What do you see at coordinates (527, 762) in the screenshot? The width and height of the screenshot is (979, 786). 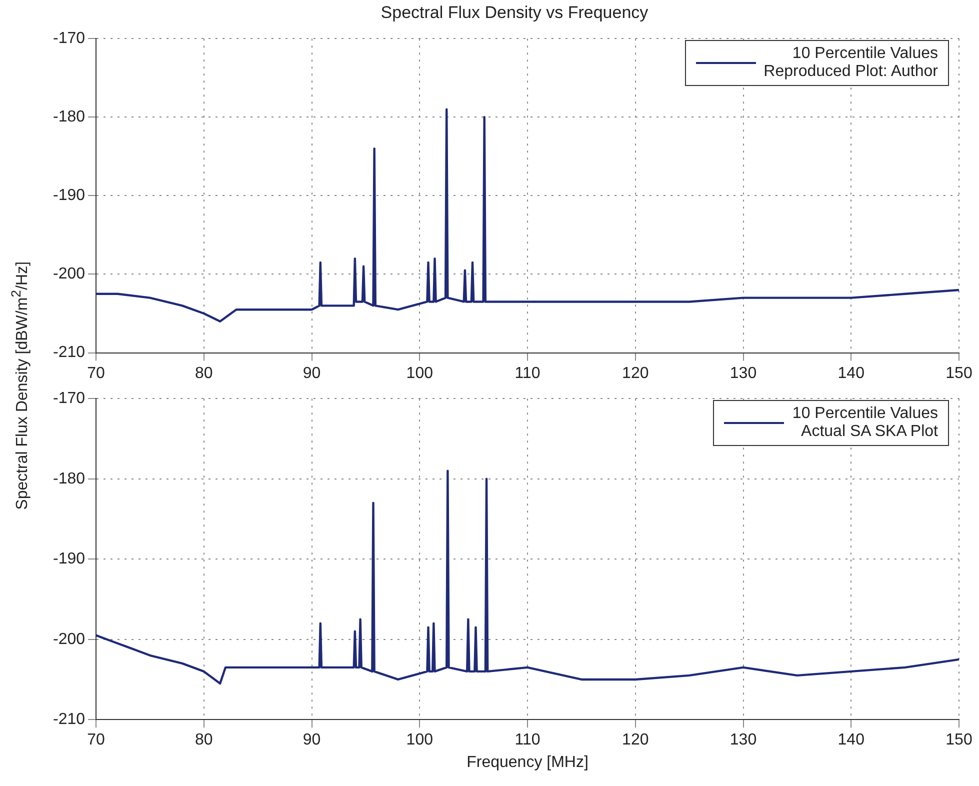 I see `x-axis-title: Frequency [MHz]` at bounding box center [527, 762].